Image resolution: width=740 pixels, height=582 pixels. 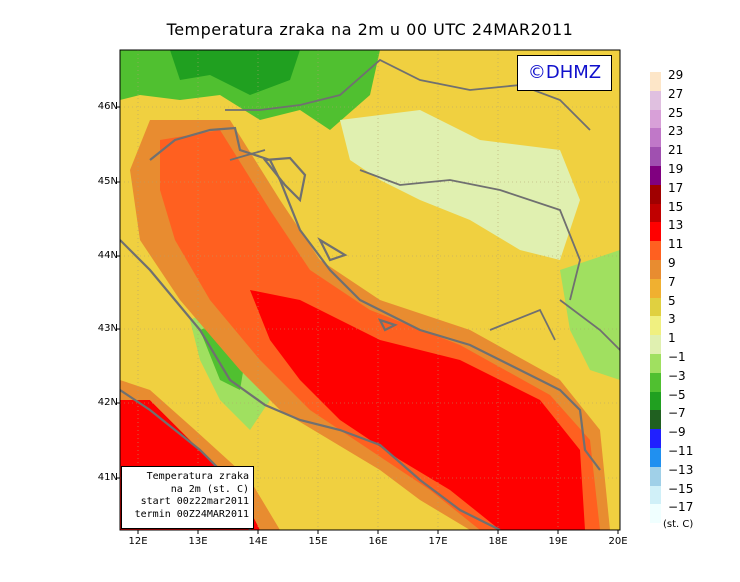 What do you see at coordinates (235, 72) in the screenshot?
I see `alps-colder-zone` at bounding box center [235, 72].